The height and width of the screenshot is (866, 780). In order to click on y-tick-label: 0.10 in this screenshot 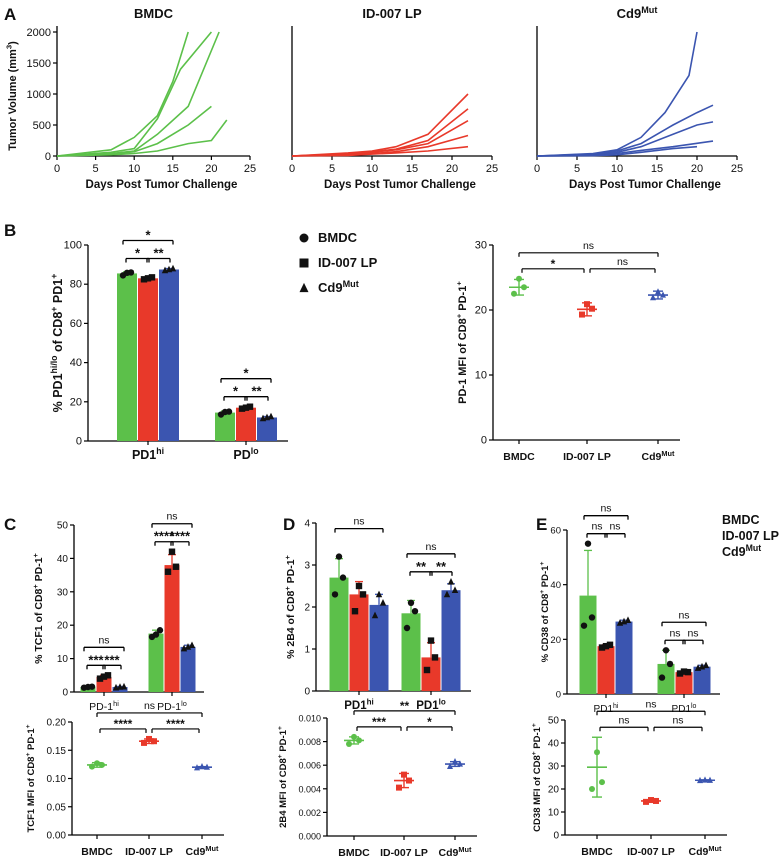, I will do `click(57, 779)`.